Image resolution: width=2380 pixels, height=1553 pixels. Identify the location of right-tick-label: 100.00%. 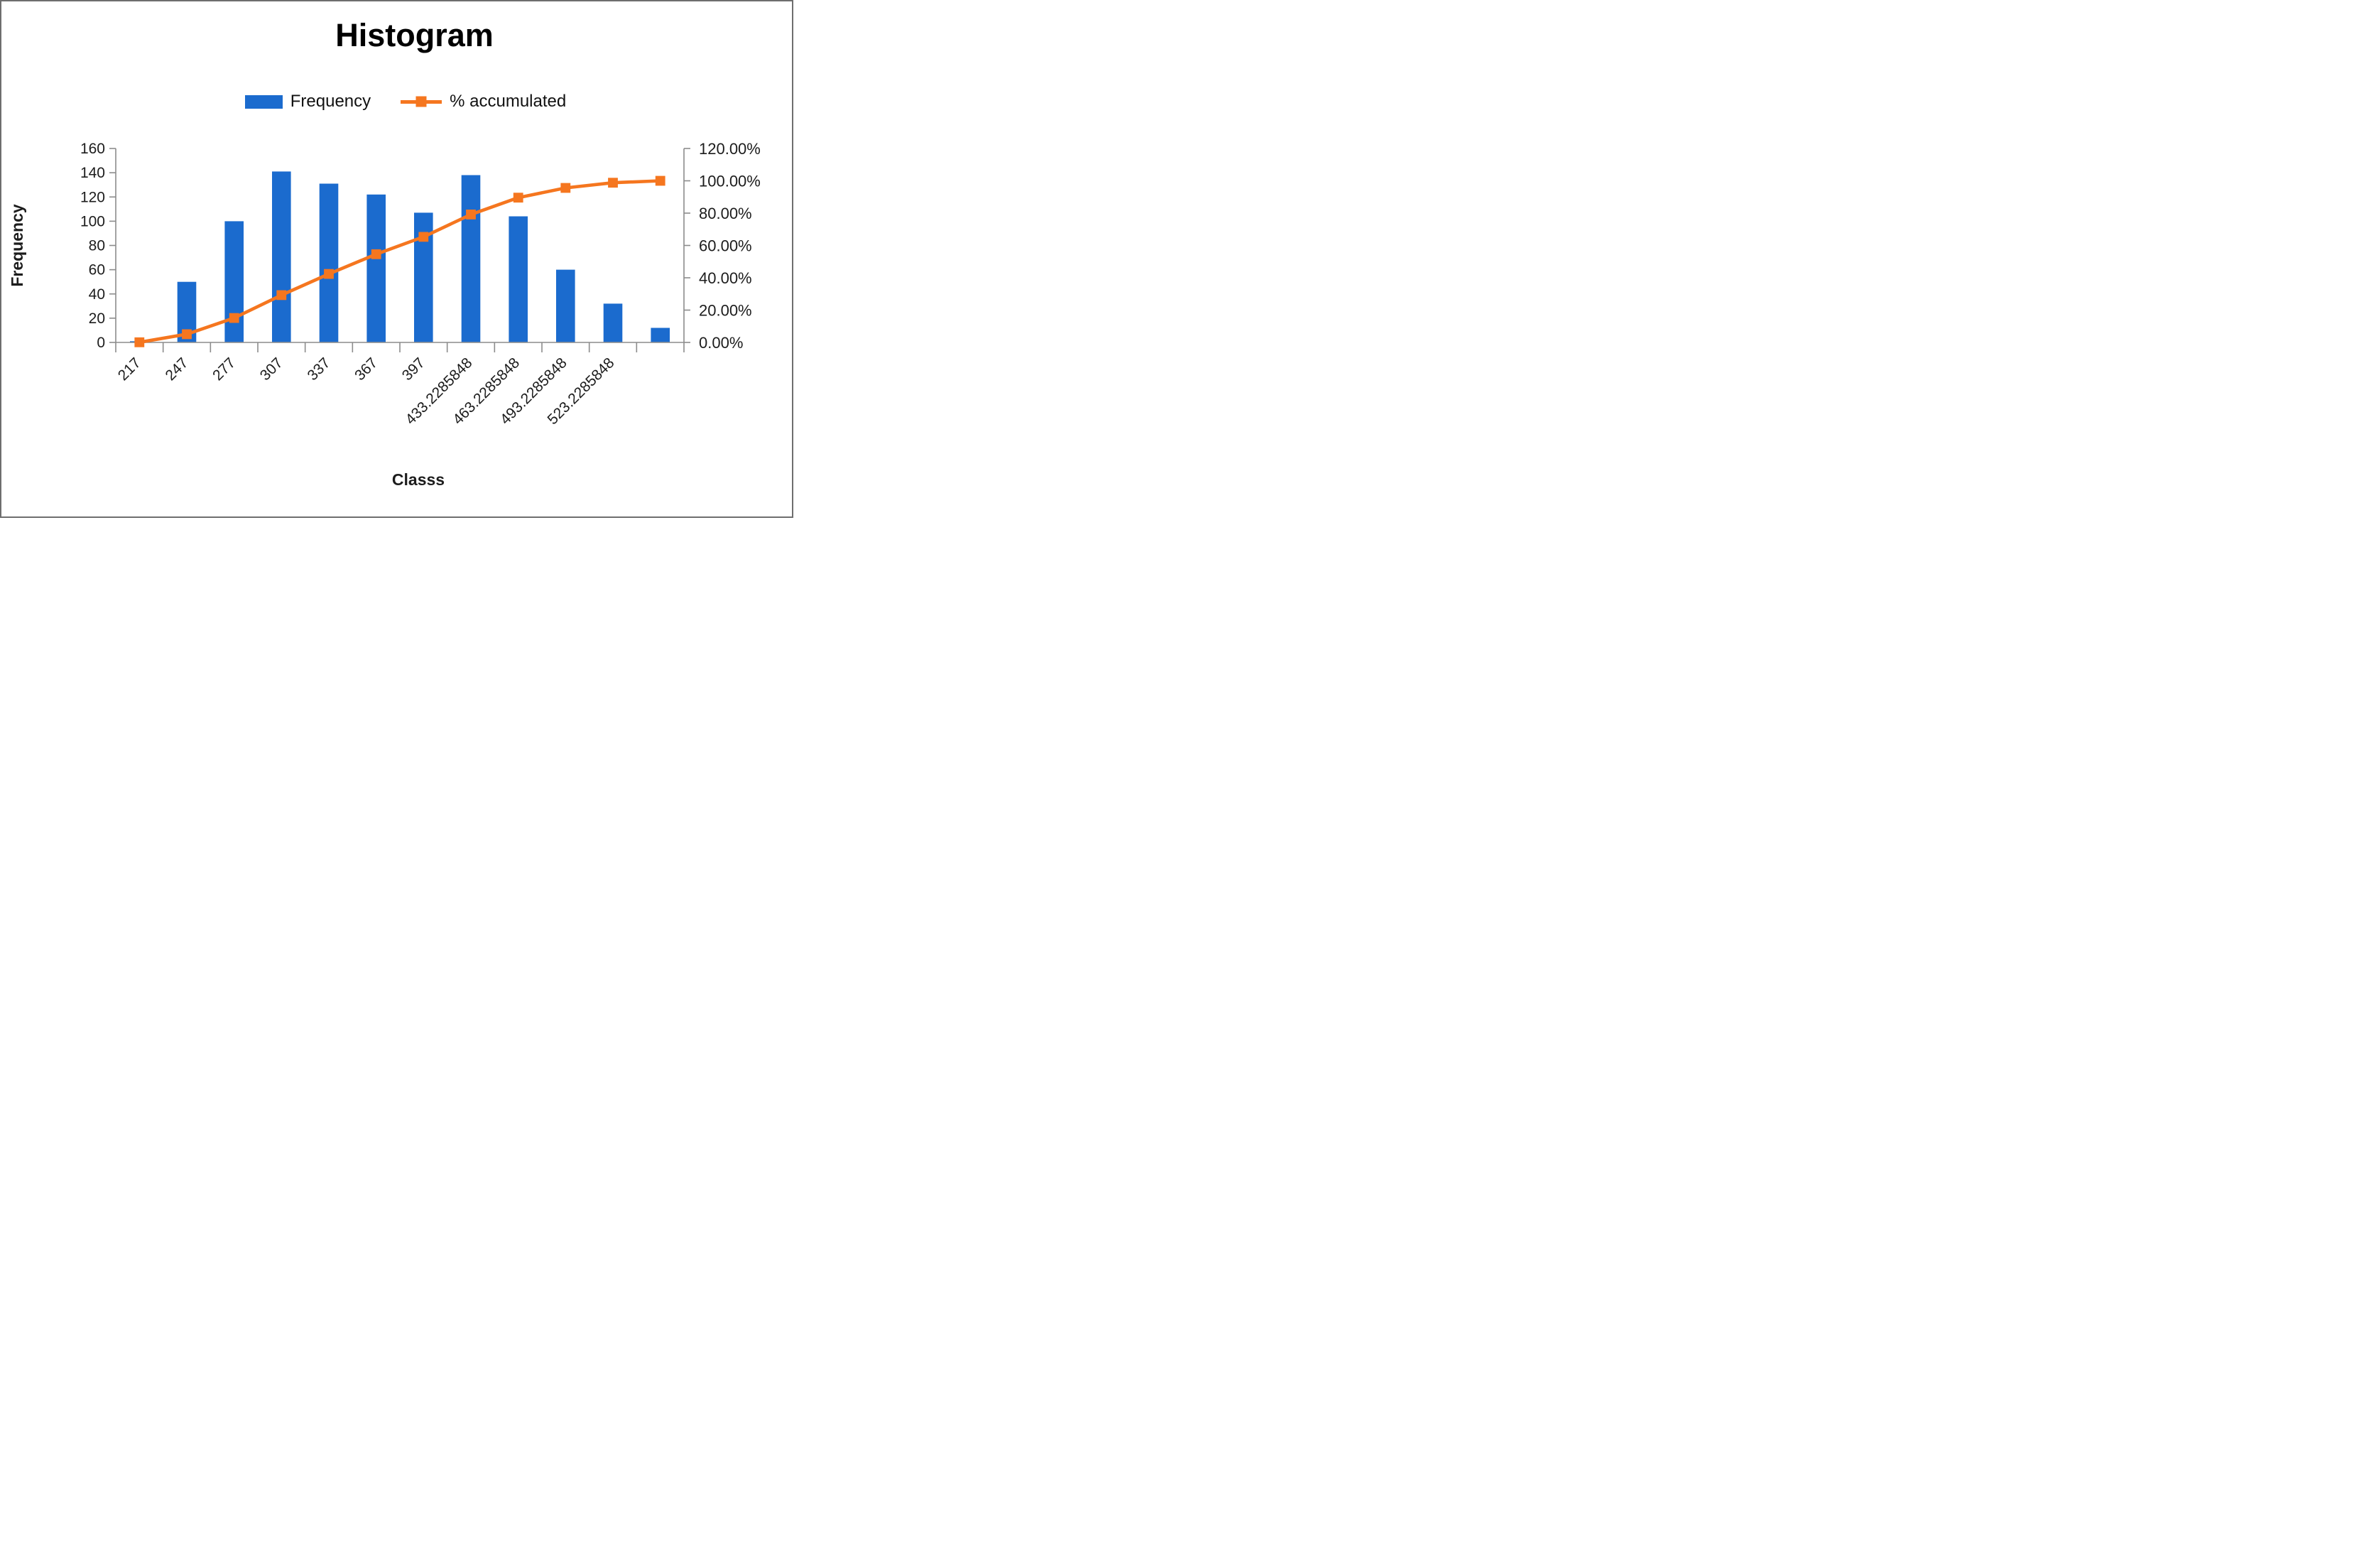
(730, 181).